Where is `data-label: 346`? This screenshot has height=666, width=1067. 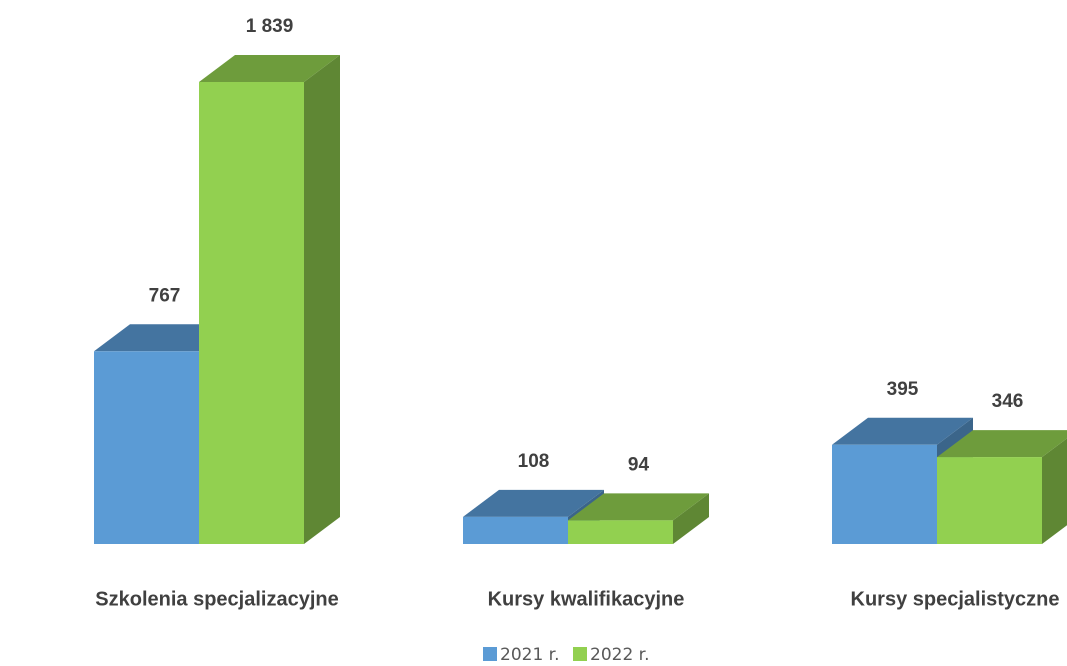 data-label: 346 is located at coordinates (1008, 401).